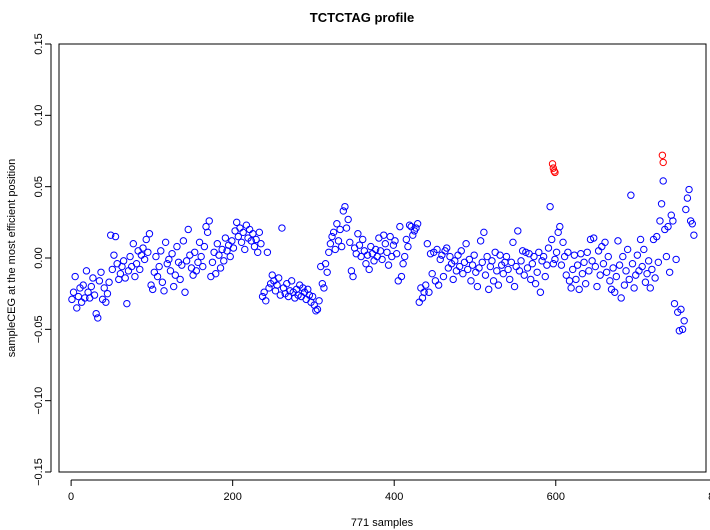  I want to click on y-tick-label: 0.15, so click(39, 43).